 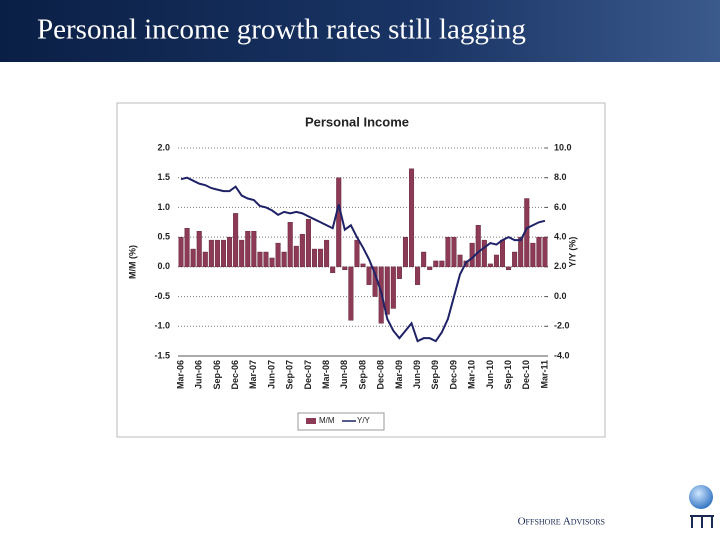 I want to click on x-tick-label: Dec-10, so click(x=526, y=375).